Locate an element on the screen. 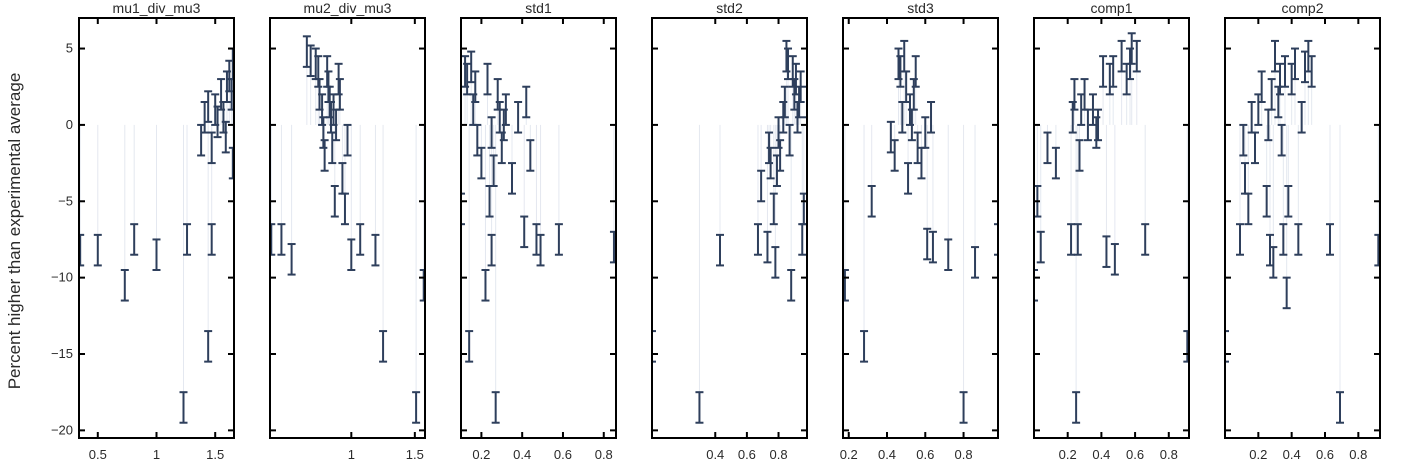 The width and height of the screenshot is (1420, 472). panel-title: comp1 is located at coordinates (1111, 8).